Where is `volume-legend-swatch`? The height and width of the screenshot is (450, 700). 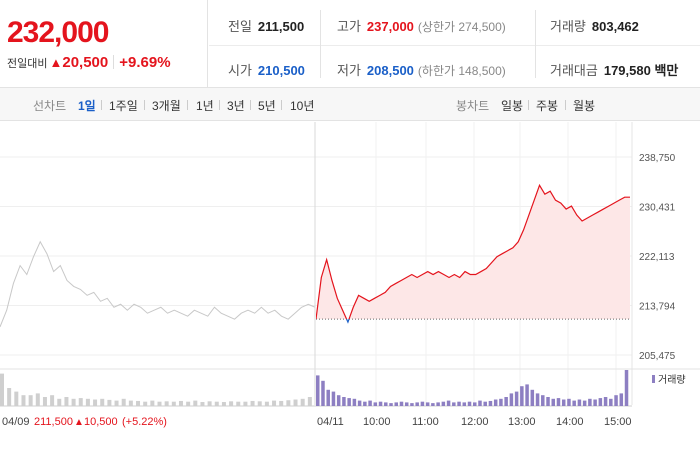
volume-legend-swatch is located at coordinates (653, 379).